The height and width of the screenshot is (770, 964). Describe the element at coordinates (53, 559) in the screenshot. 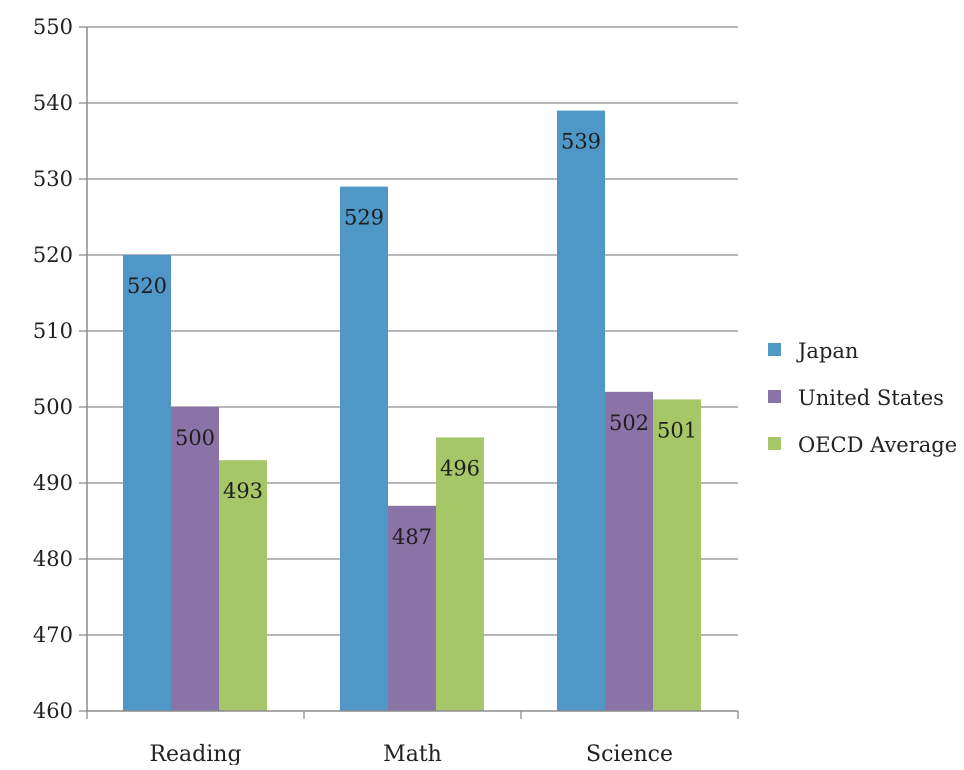

I see `y-tick-label: 480` at that location.